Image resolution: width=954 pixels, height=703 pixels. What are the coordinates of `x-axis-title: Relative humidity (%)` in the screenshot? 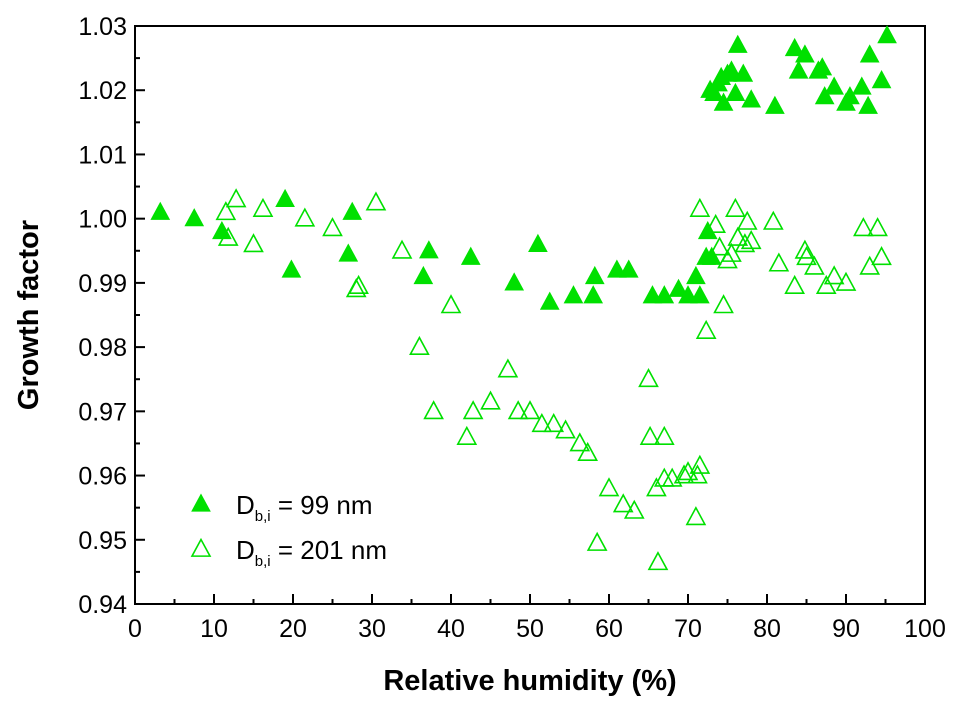 It's located at (529, 681).